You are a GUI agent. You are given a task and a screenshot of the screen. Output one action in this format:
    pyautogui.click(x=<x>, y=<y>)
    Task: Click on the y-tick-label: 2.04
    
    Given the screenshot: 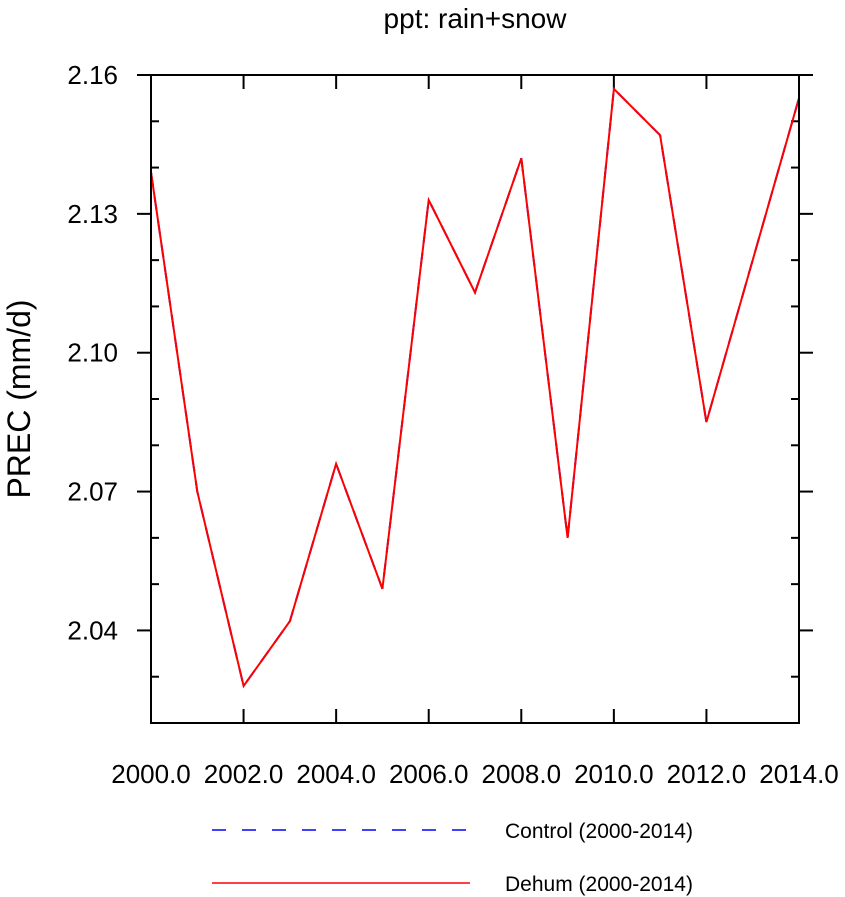 What is the action you would take?
    pyautogui.click(x=92, y=630)
    